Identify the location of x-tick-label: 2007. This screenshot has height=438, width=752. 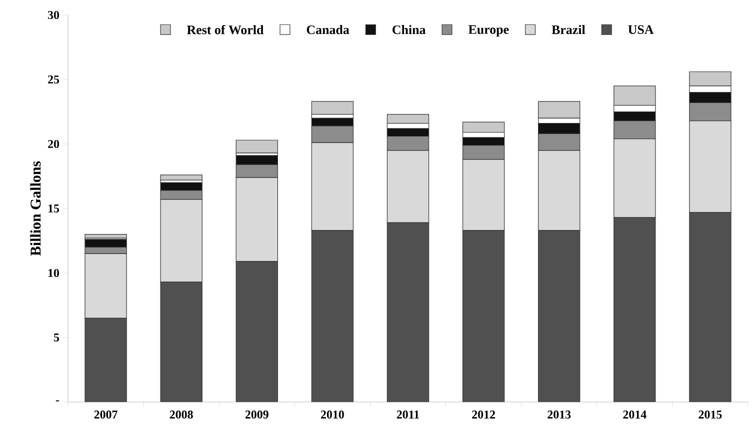
(106, 414).